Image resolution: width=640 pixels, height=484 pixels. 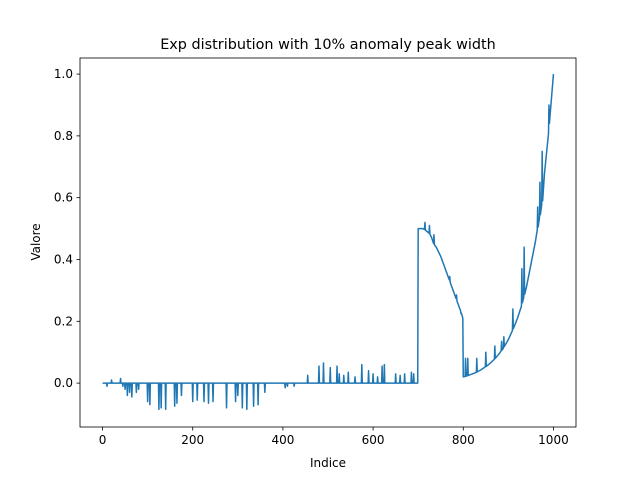 What do you see at coordinates (63, 321) in the screenshot?
I see `y-tick-label: 0.2` at bounding box center [63, 321].